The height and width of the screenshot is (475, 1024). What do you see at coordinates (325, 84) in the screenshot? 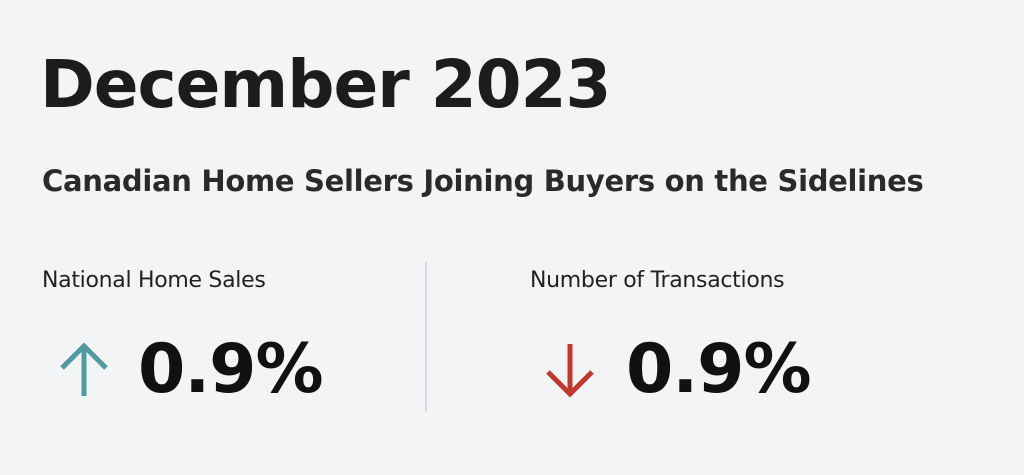
I see `title: December 2023` at bounding box center [325, 84].